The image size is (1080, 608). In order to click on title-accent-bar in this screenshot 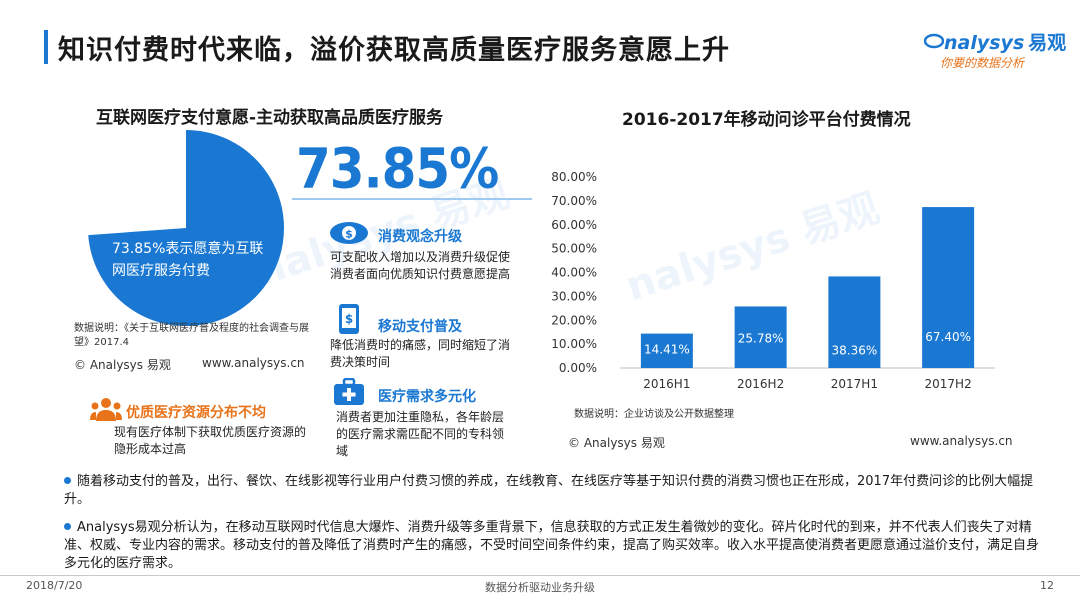, I will do `click(46, 47)`.